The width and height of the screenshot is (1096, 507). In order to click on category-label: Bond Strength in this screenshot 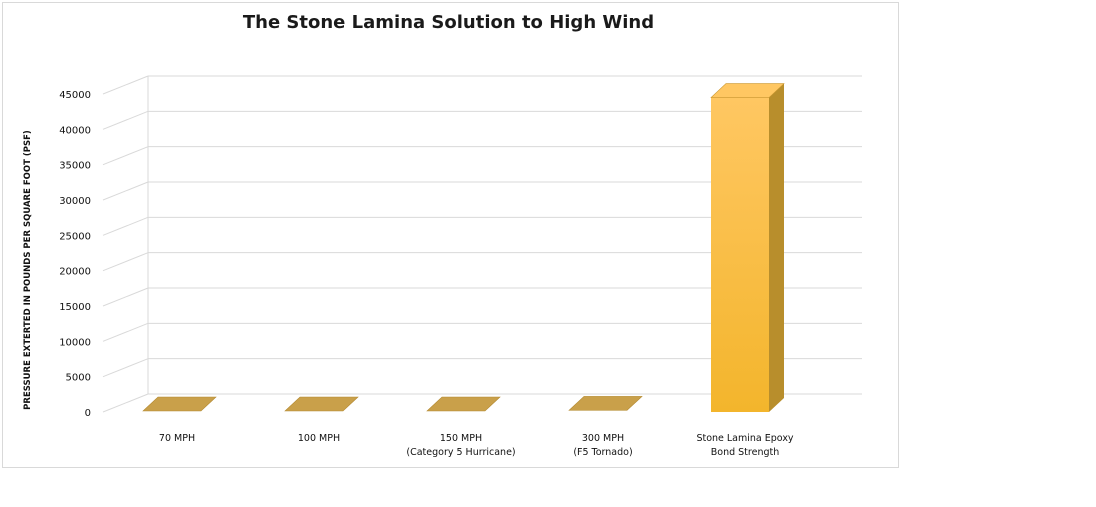, I will do `click(745, 452)`.